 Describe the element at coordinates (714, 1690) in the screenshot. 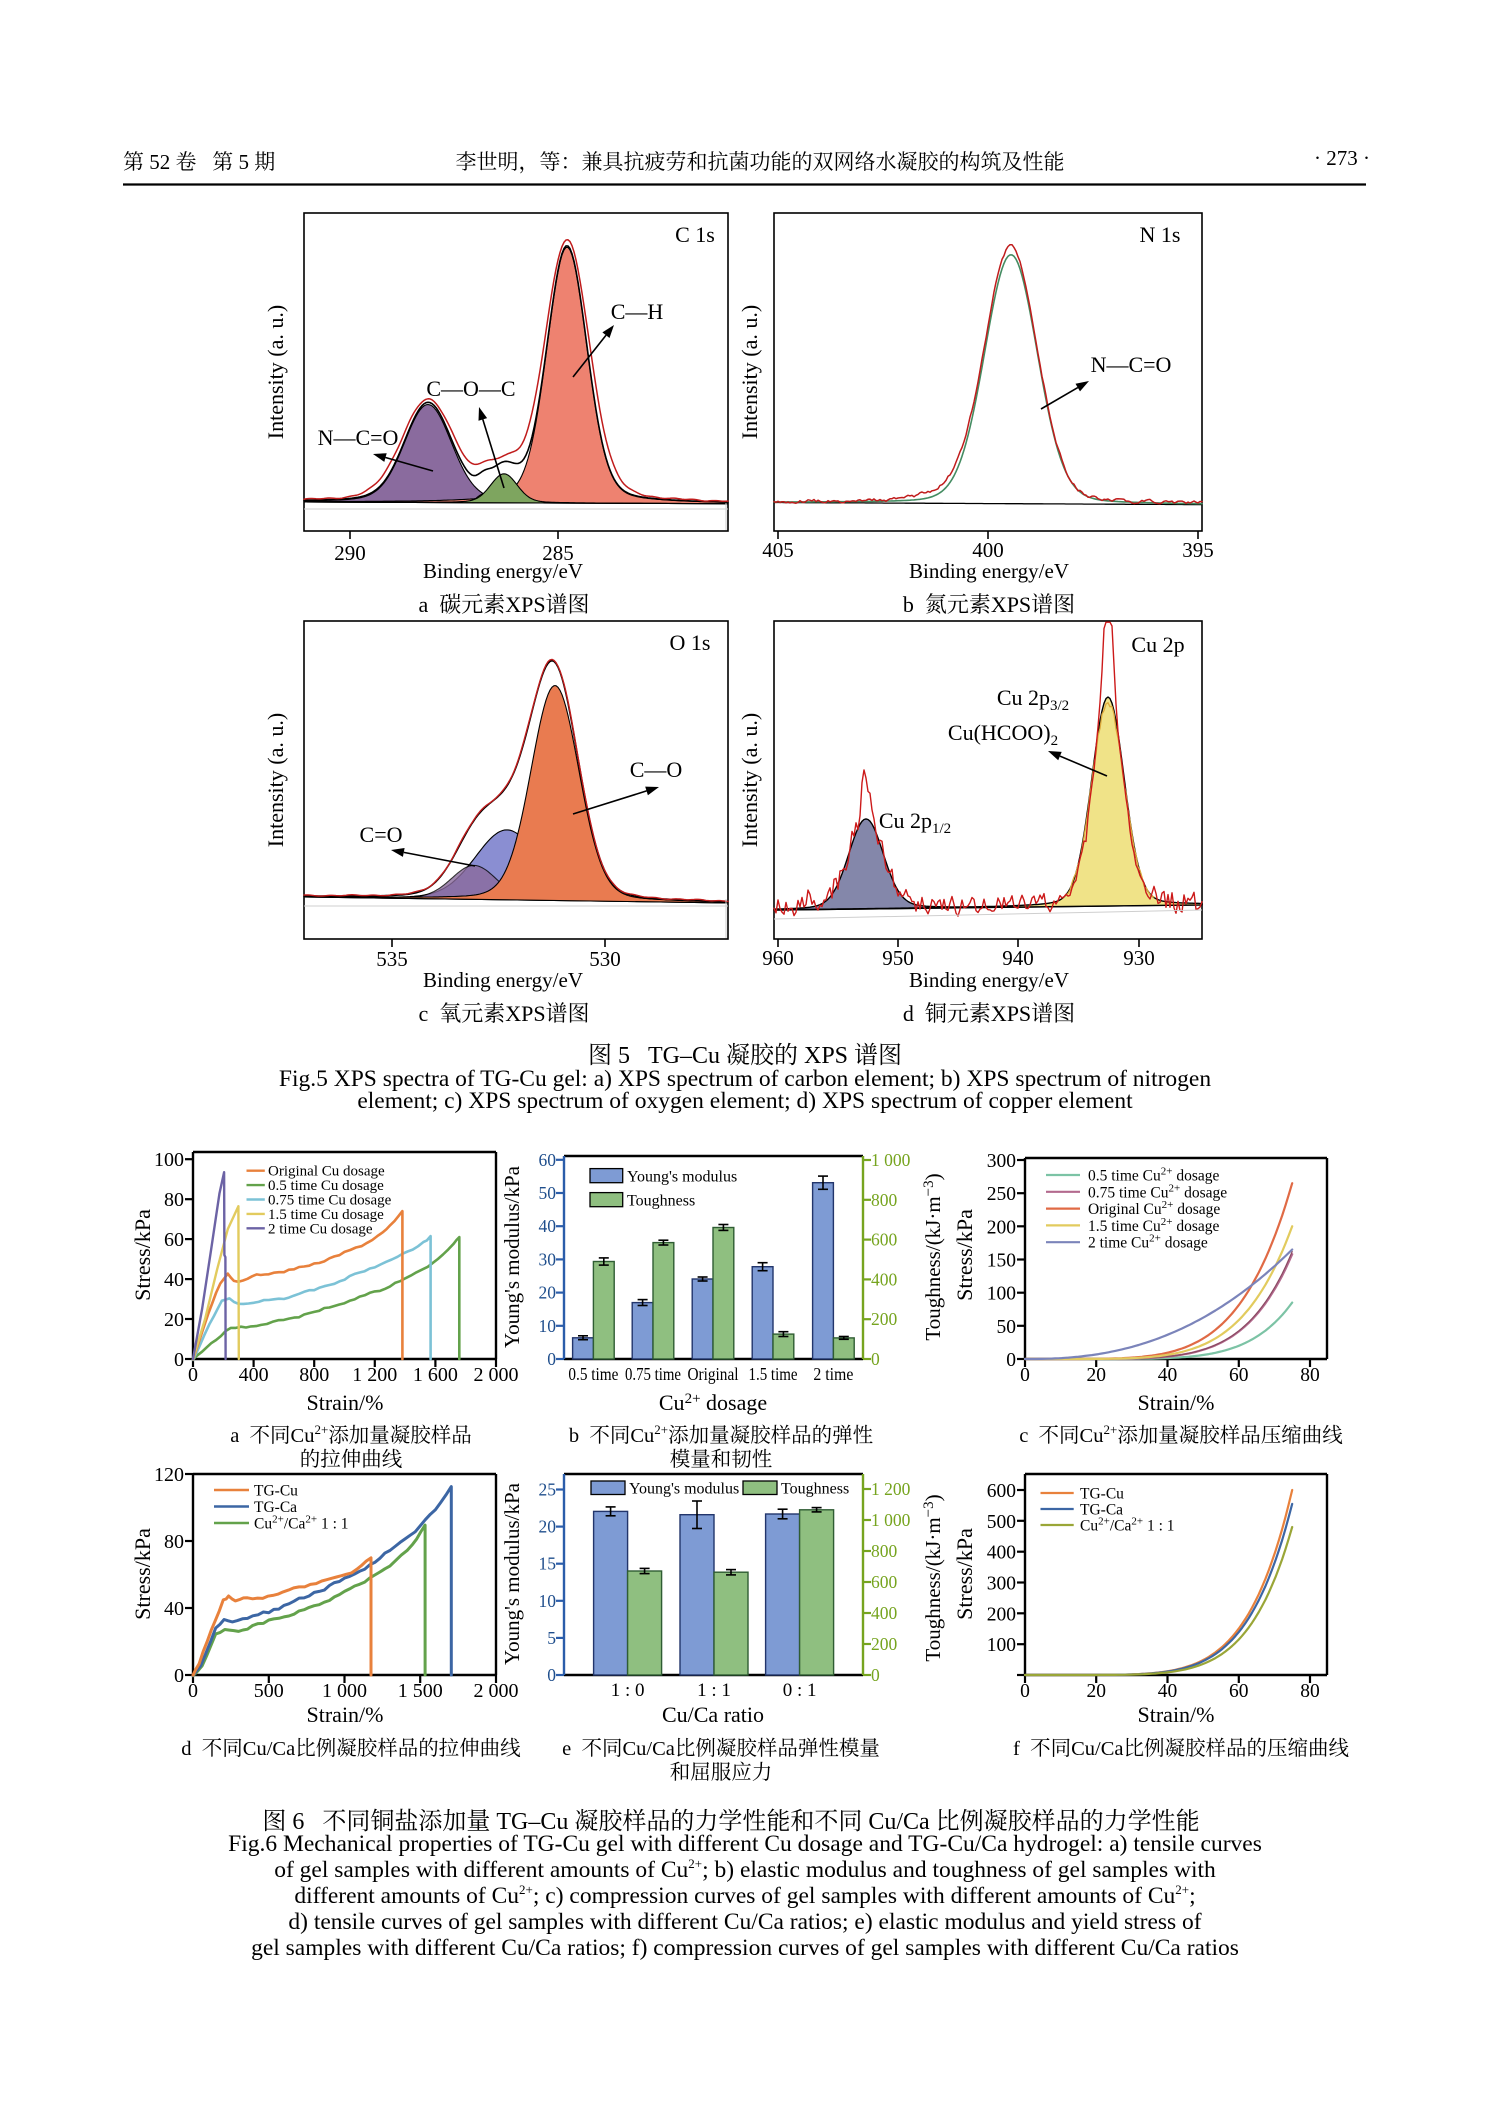

I see `svg-text: 1 : 1` at that location.